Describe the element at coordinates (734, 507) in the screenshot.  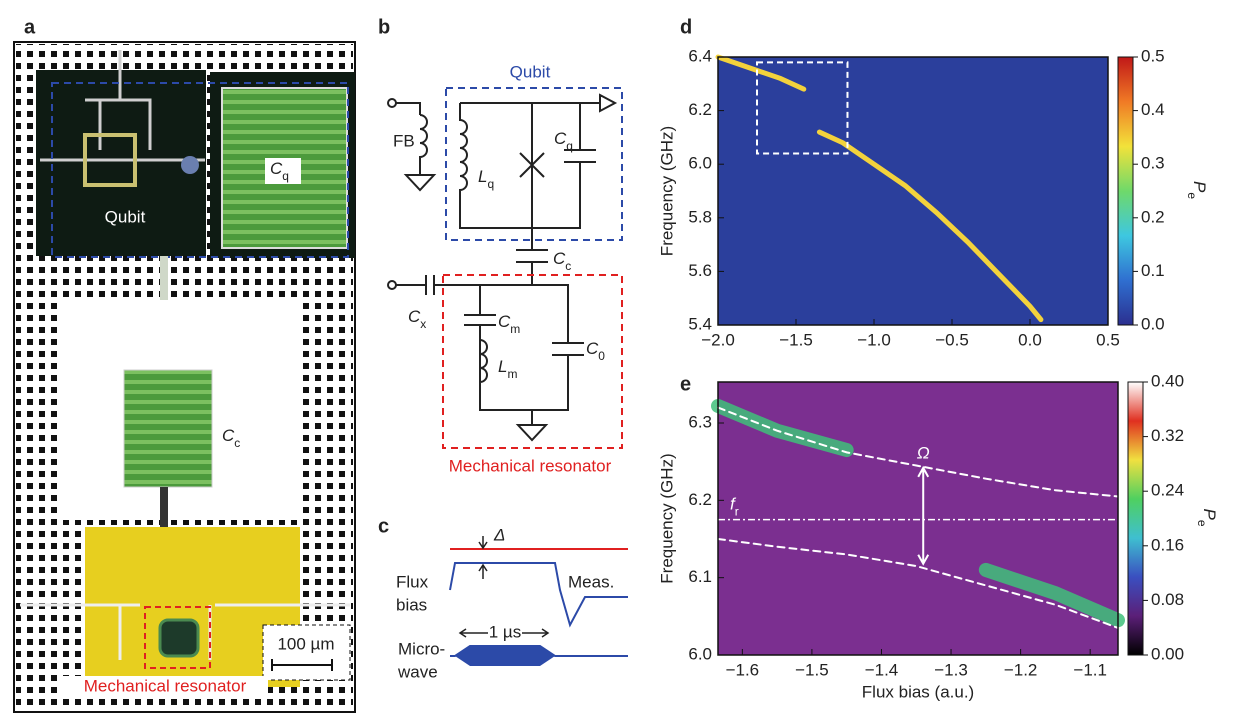
I see `fr-label: fr` at that location.